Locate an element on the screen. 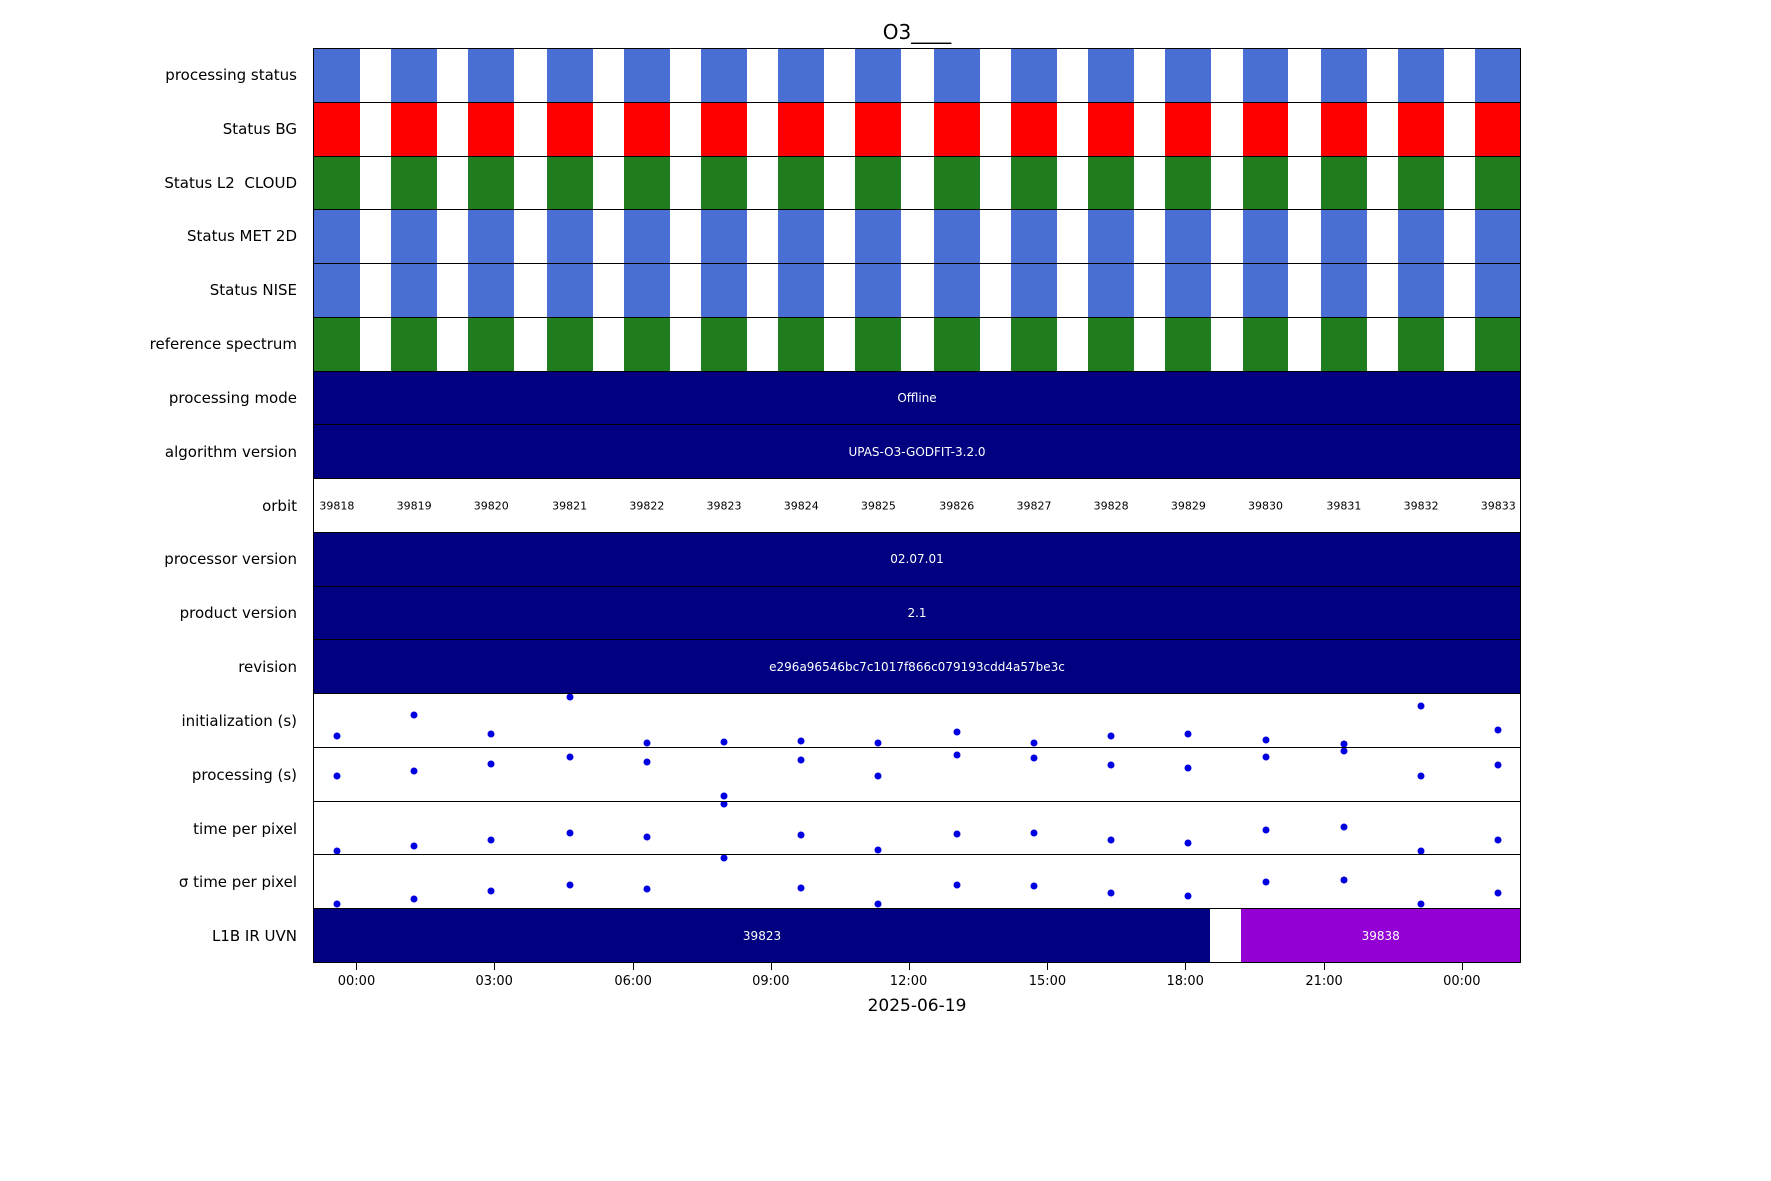  row-label-revision: revision is located at coordinates (267, 667).